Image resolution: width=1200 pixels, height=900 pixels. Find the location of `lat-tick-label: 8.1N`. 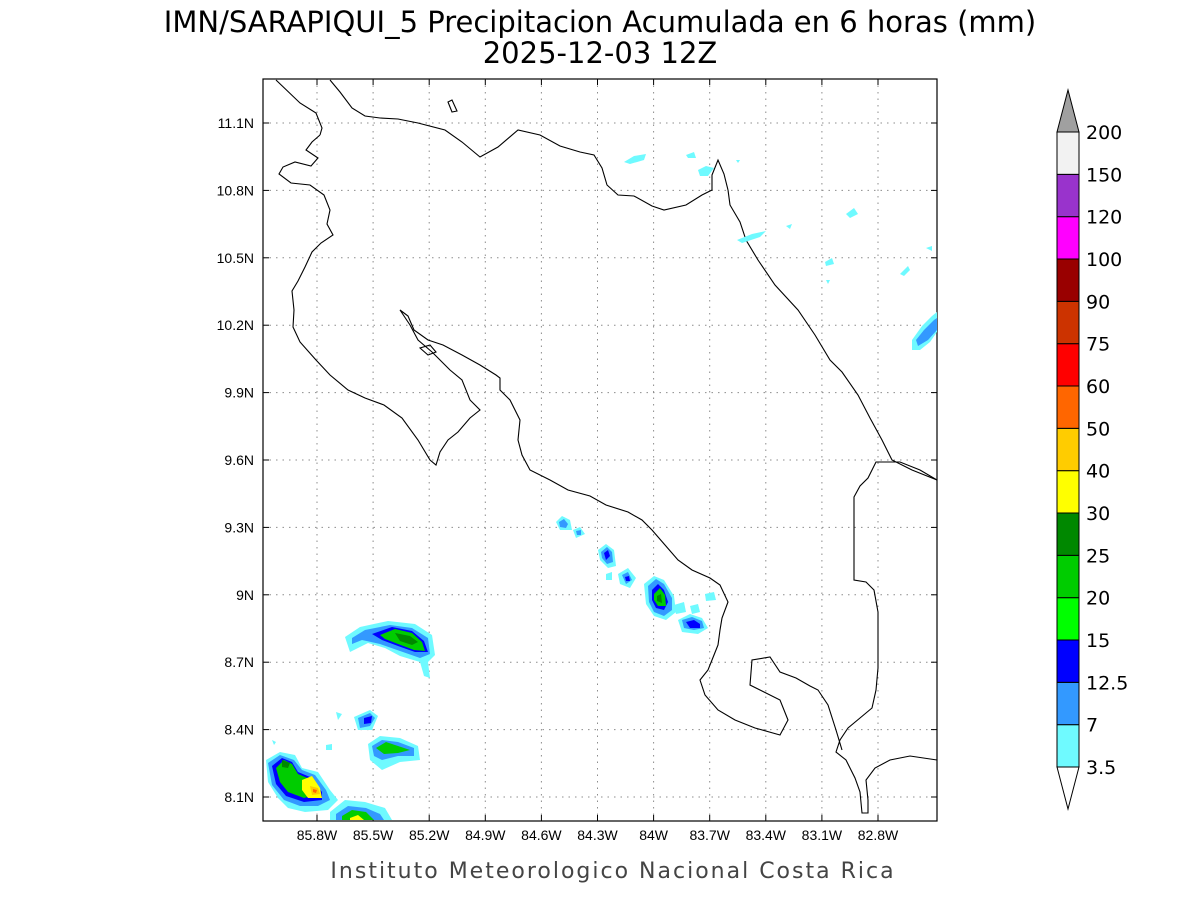

lat-tick-label: 8.1N is located at coordinates (239, 797).